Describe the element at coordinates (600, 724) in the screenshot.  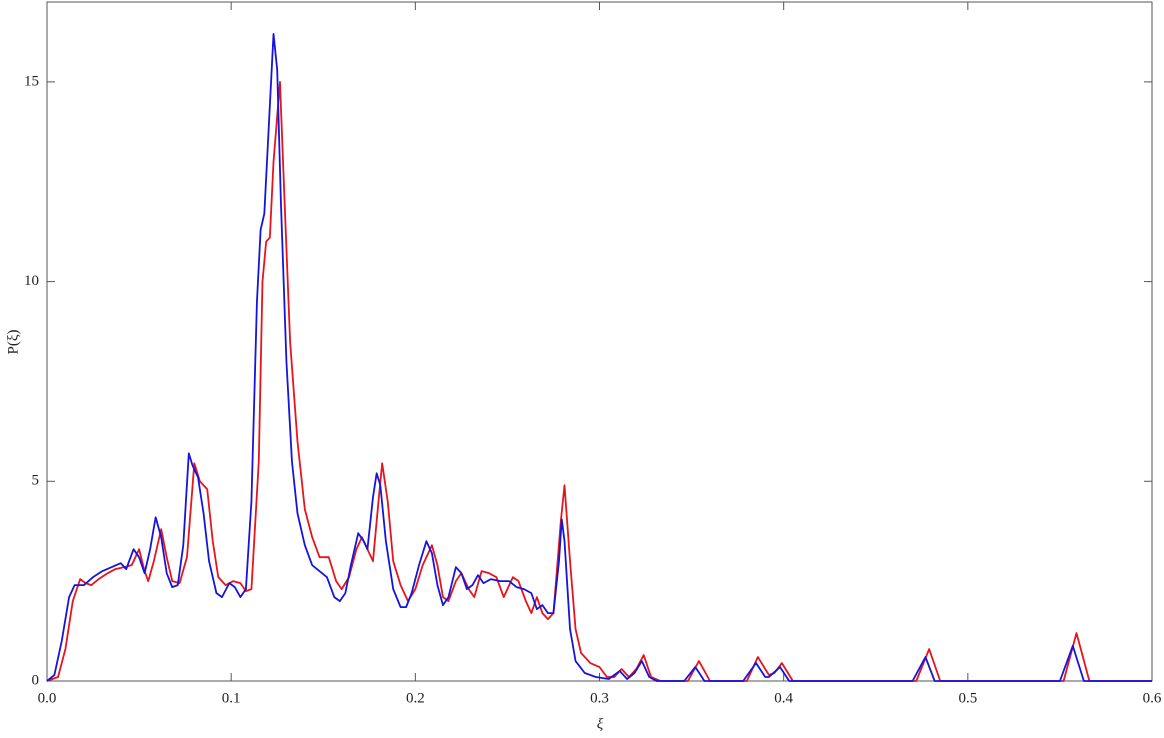
I see `x-axis-label: ξ` at that location.